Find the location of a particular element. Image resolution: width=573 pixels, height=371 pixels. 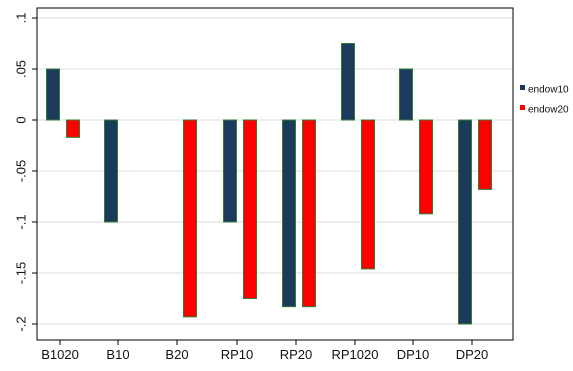

y-tick-label: -.1 is located at coordinates (20, 221).